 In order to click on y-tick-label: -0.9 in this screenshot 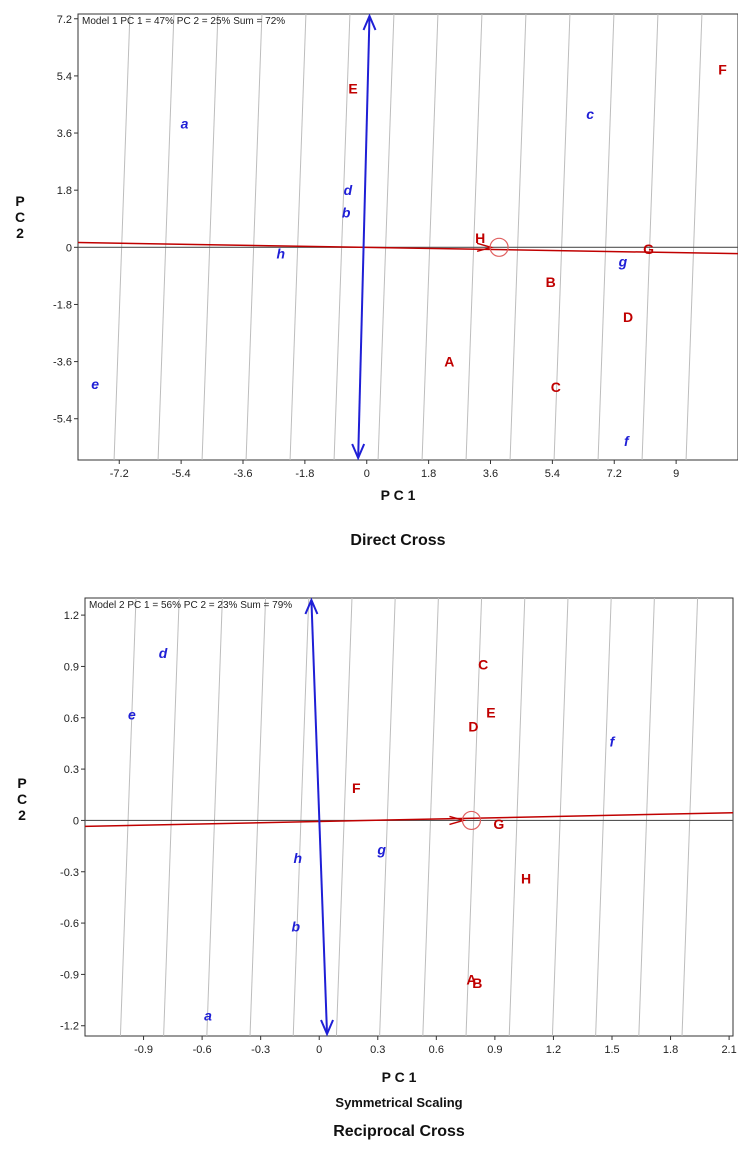, I will do `click(69, 975)`.